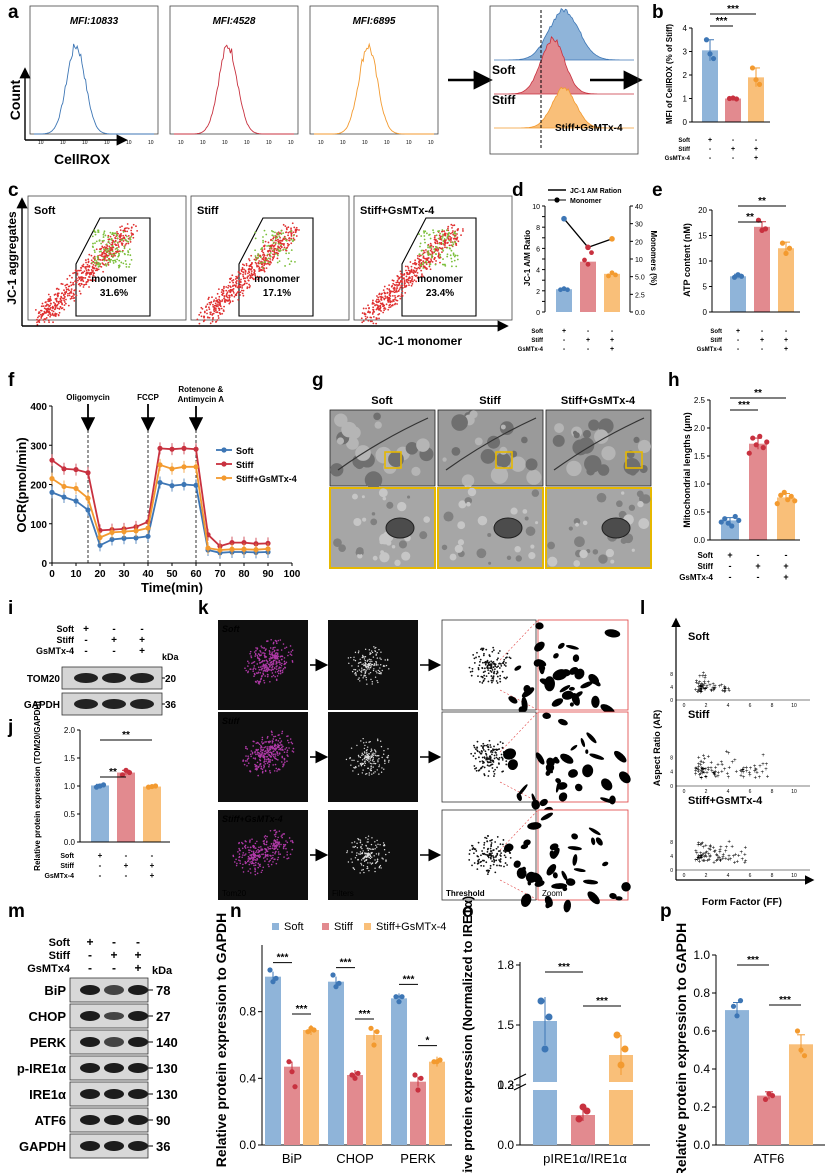  Describe the element at coordinates (126, 735) in the screenshot. I see `panel-j-significance: **` at that location.